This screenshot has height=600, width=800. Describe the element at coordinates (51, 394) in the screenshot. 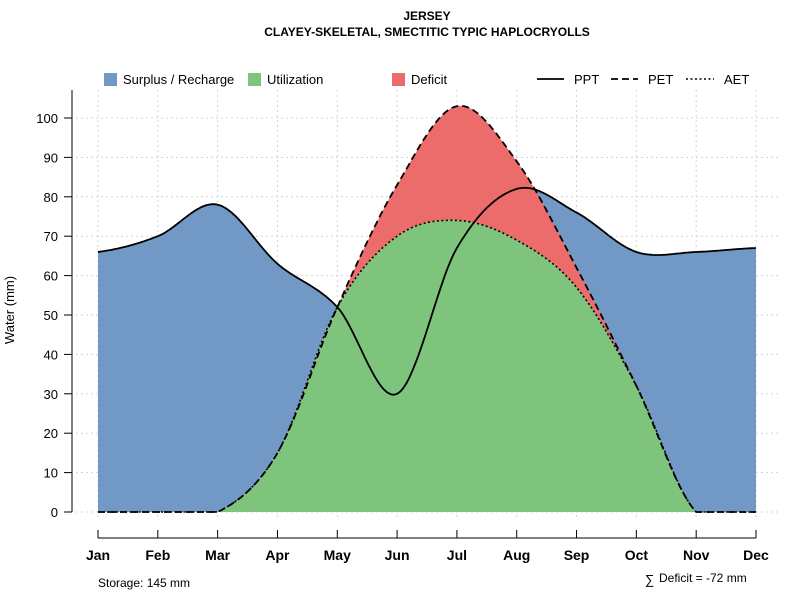

I see `y-tick-label: 30` at that location.